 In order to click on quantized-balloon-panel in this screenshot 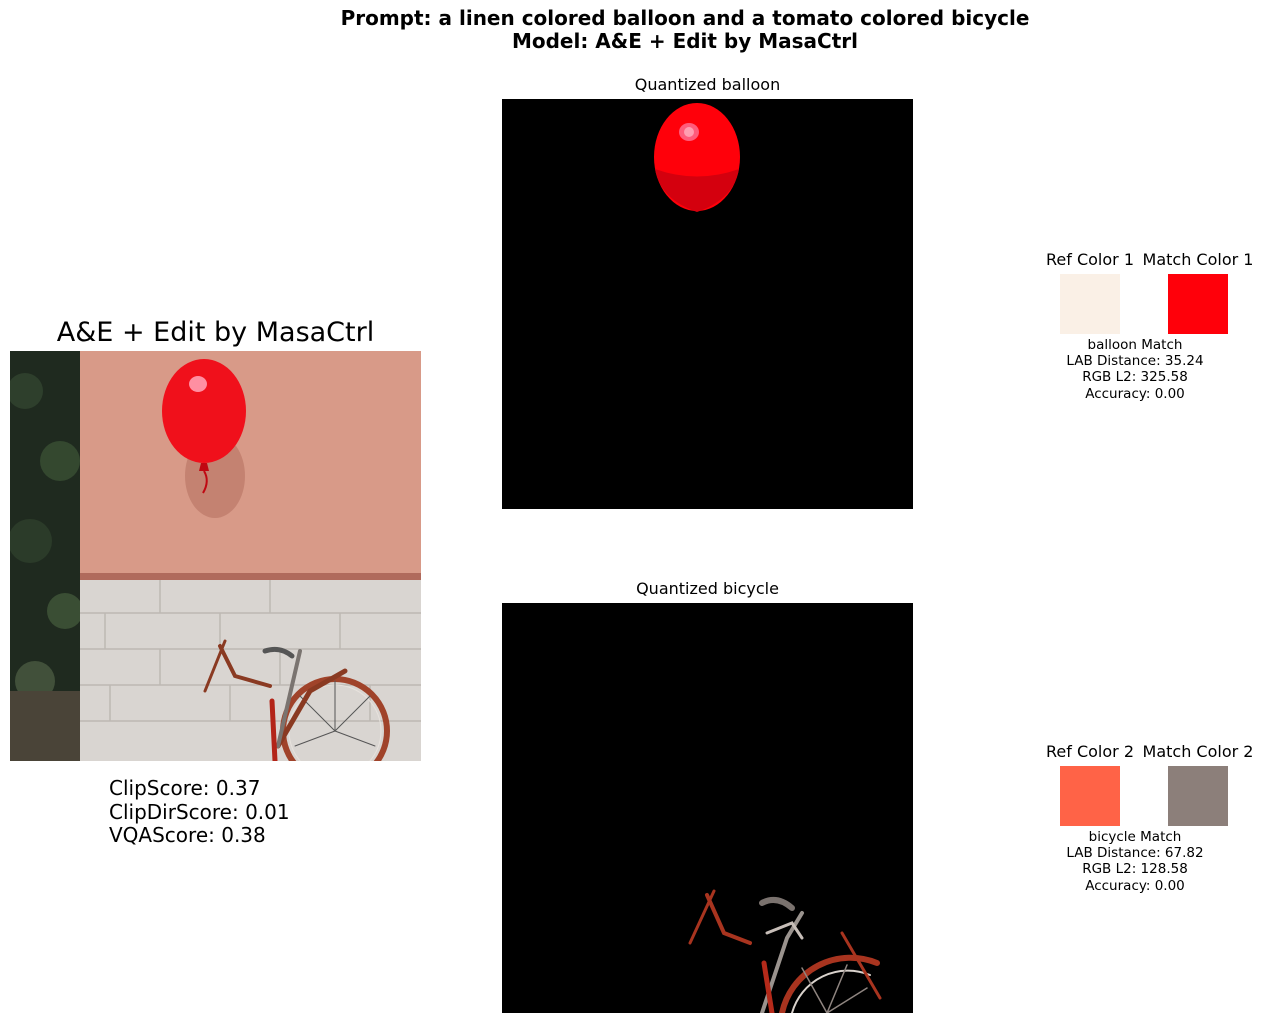, I will do `click(707, 304)`.